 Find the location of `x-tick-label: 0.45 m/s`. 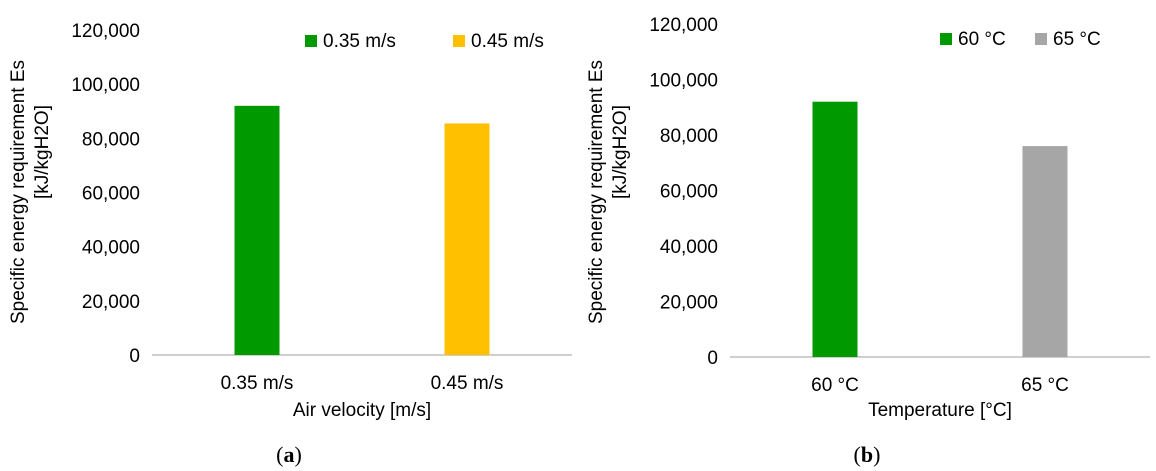

x-tick-label: 0.45 m/s is located at coordinates (467, 383).